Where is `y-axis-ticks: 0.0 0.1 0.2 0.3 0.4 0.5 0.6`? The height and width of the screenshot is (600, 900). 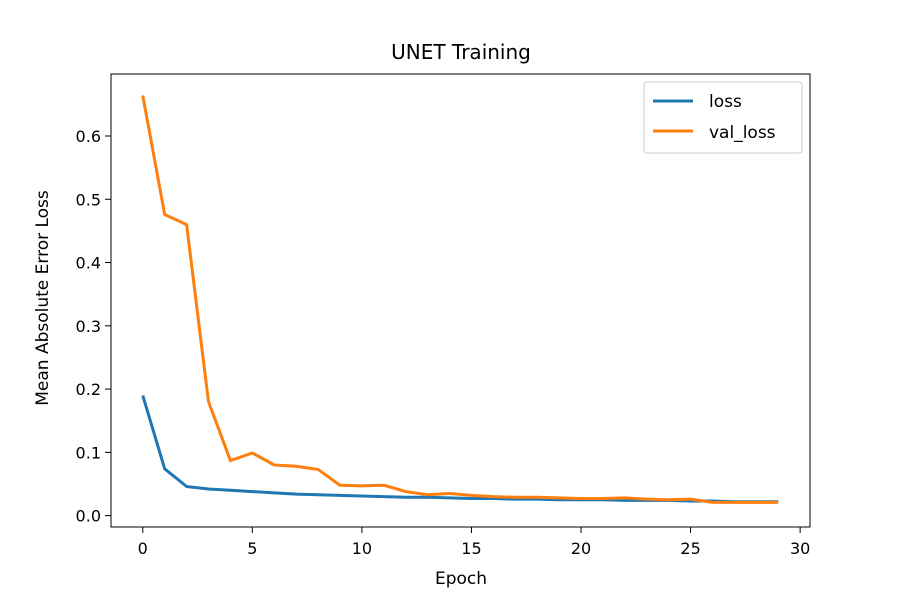
y-axis-ticks: 0.0 0.1 0.2 0.3 0.4 0.5 0.6 is located at coordinates (93, 326).